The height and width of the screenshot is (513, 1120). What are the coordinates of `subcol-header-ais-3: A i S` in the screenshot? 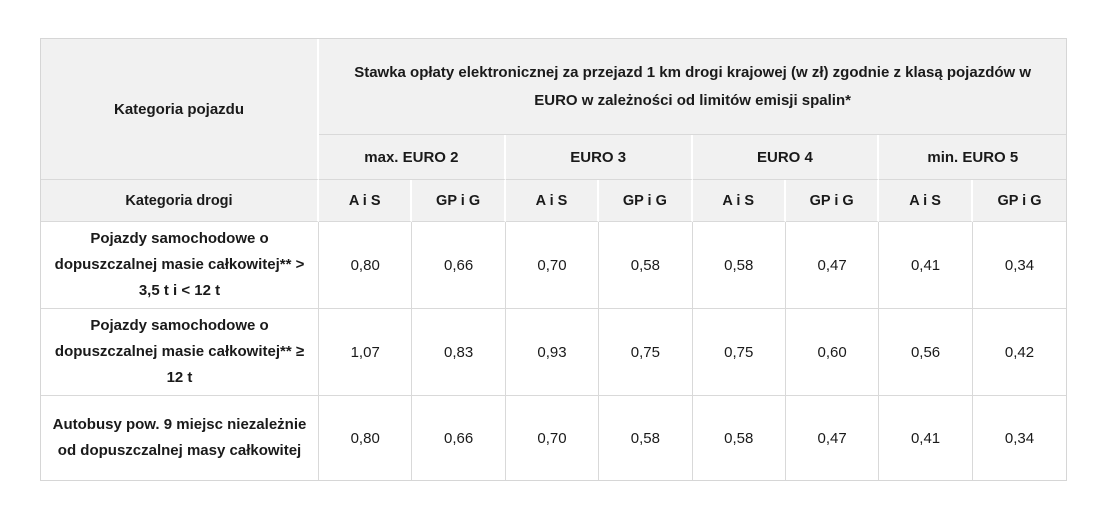 It's located at (739, 201).